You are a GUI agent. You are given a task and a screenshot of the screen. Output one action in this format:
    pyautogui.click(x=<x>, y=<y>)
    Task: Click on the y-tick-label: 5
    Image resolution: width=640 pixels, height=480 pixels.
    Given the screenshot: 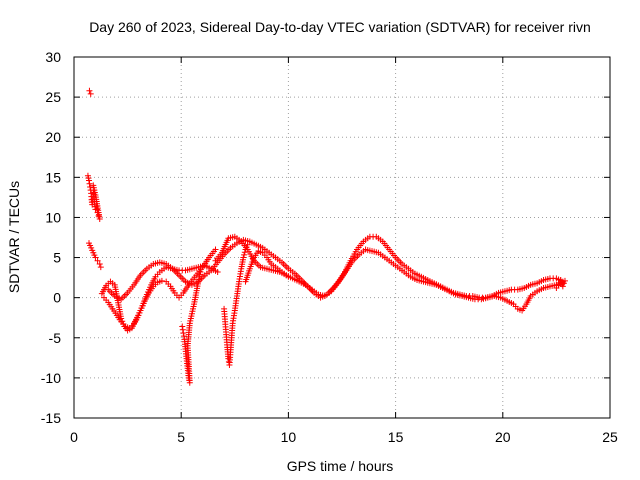 What is the action you would take?
    pyautogui.click(x=57, y=258)
    